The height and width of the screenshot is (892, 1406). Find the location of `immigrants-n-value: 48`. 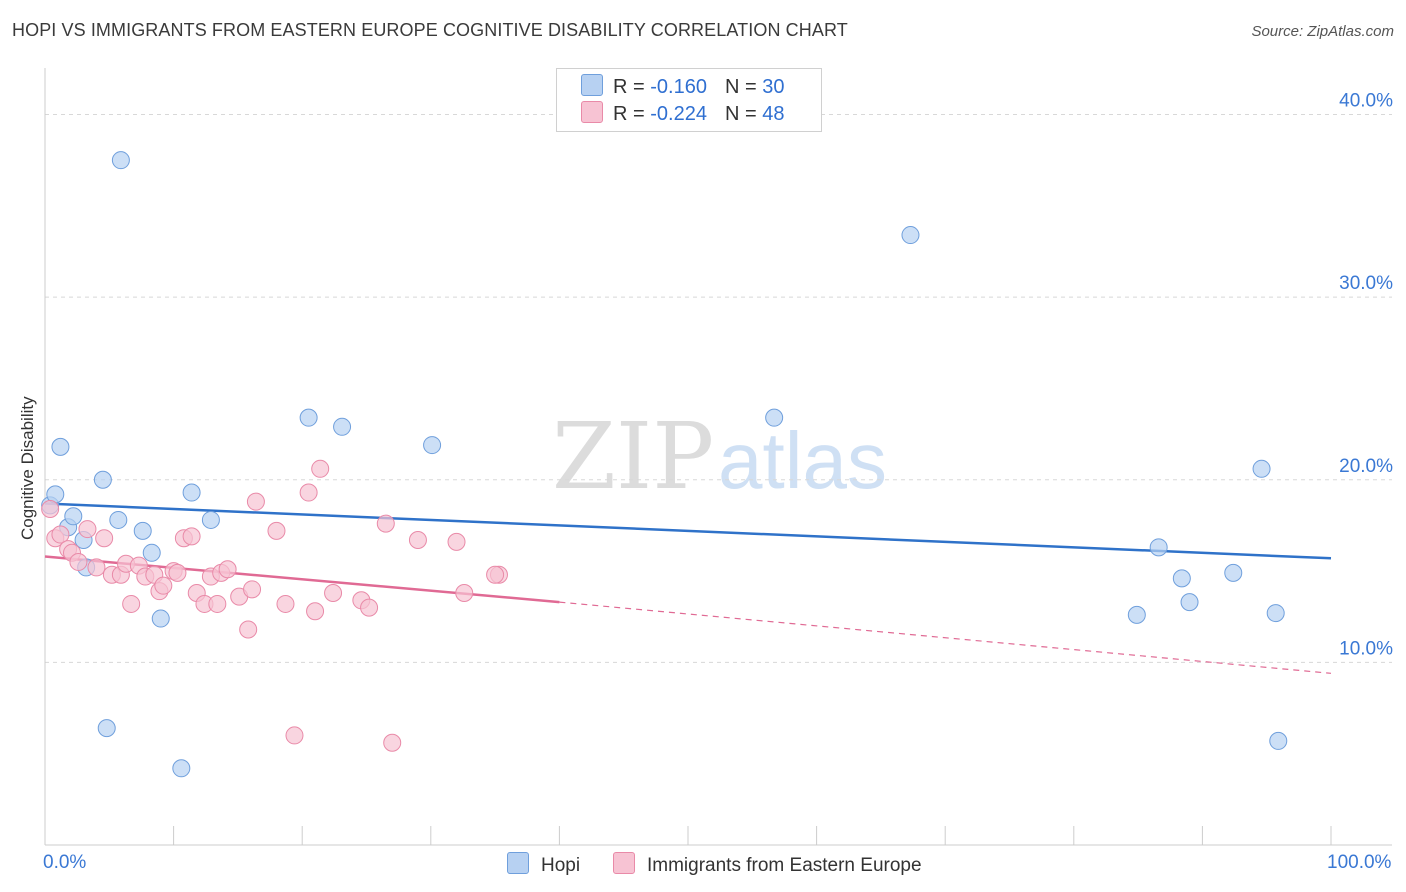

immigrants-n-value: 48 is located at coordinates (773, 114).